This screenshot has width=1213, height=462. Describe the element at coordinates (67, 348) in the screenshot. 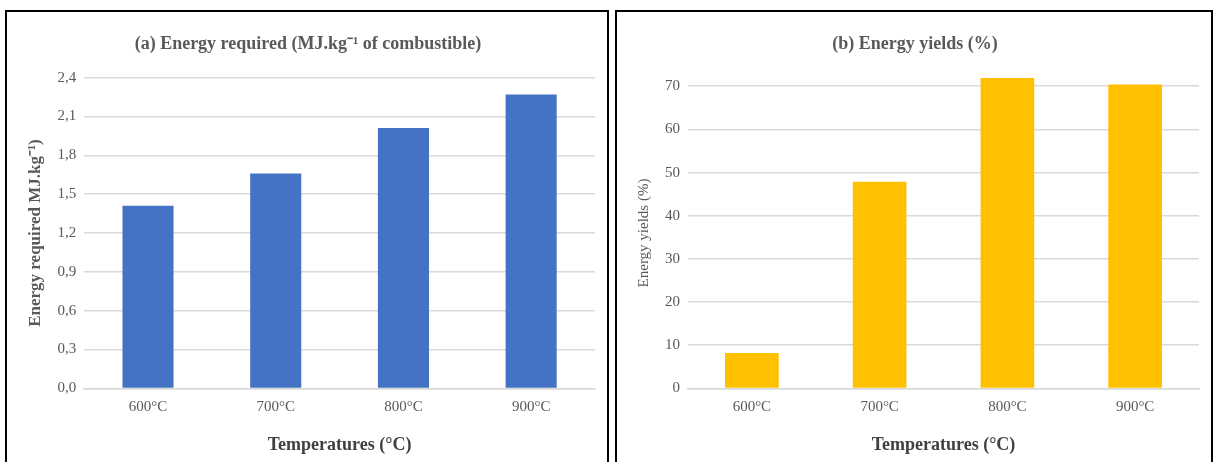

I see `y-tick-label: 0,3` at that location.